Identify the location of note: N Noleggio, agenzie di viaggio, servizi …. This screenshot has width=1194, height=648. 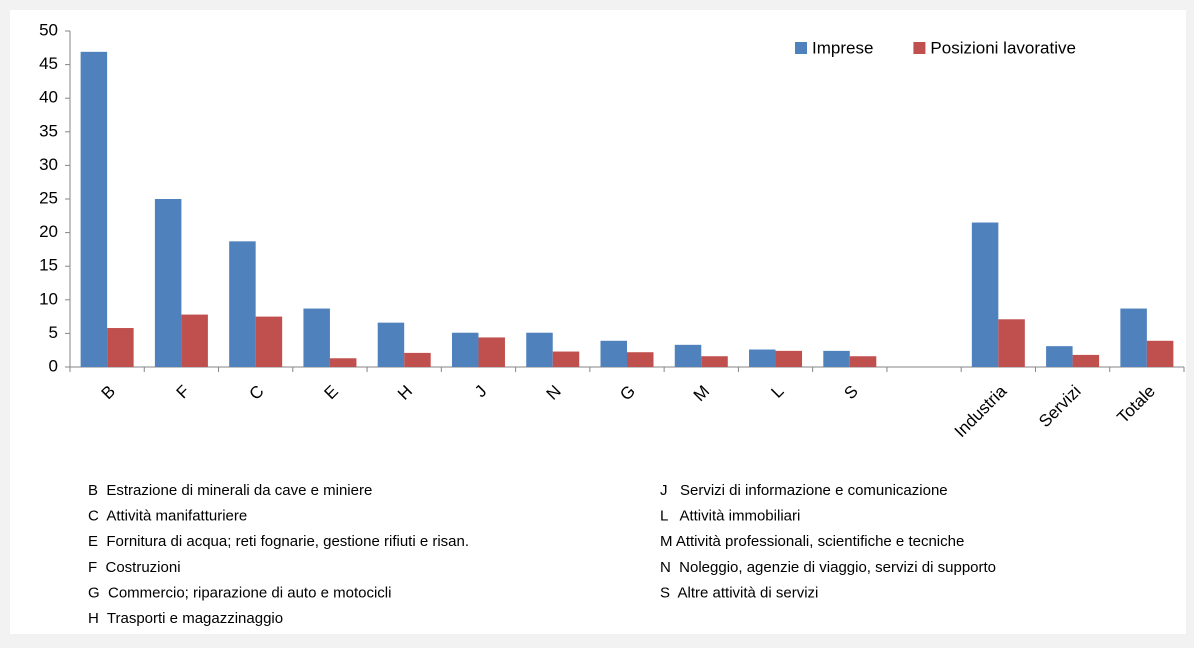
(828, 567).